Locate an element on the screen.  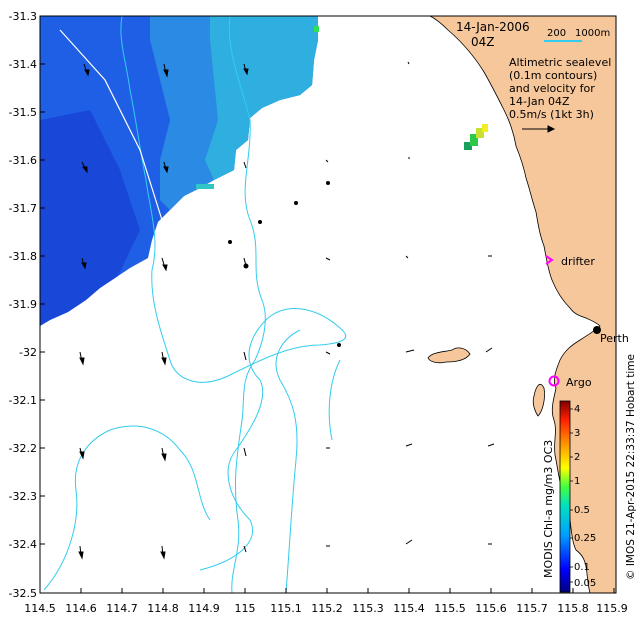
x-axis is located at coordinates (327, 590).